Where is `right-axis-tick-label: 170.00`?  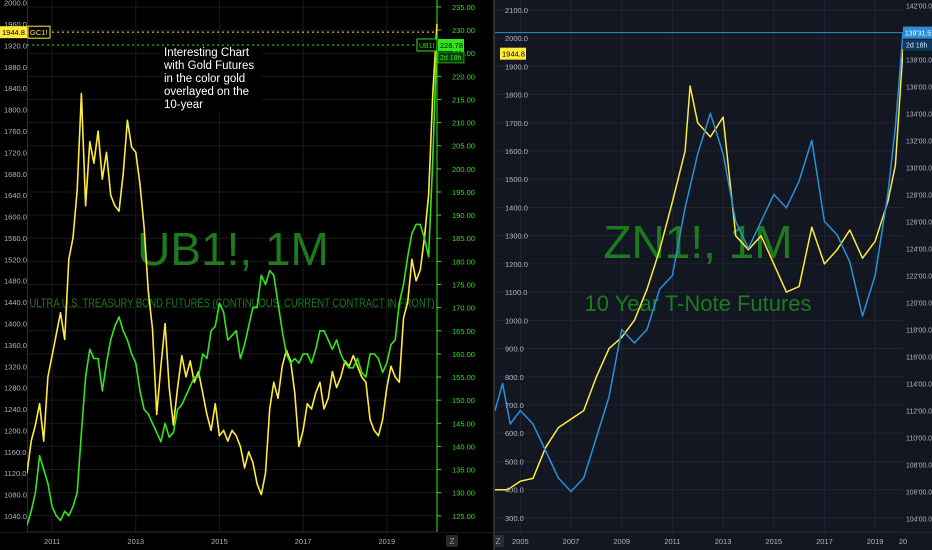 right-axis-tick-label: 170.00 is located at coordinates (463, 308).